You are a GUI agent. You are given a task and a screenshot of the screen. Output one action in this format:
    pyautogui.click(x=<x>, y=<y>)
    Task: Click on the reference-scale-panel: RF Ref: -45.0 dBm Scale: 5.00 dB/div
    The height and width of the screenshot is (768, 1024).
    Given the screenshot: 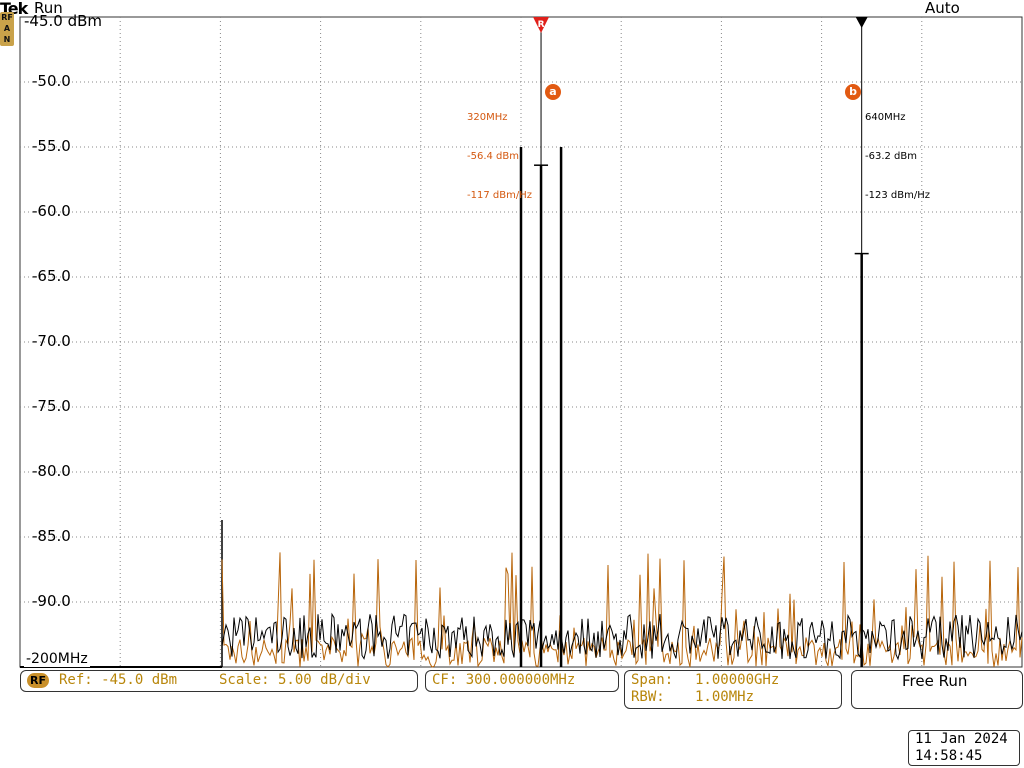 What is the action you would take?
    pyautogui.click(x=219, y=681)
    